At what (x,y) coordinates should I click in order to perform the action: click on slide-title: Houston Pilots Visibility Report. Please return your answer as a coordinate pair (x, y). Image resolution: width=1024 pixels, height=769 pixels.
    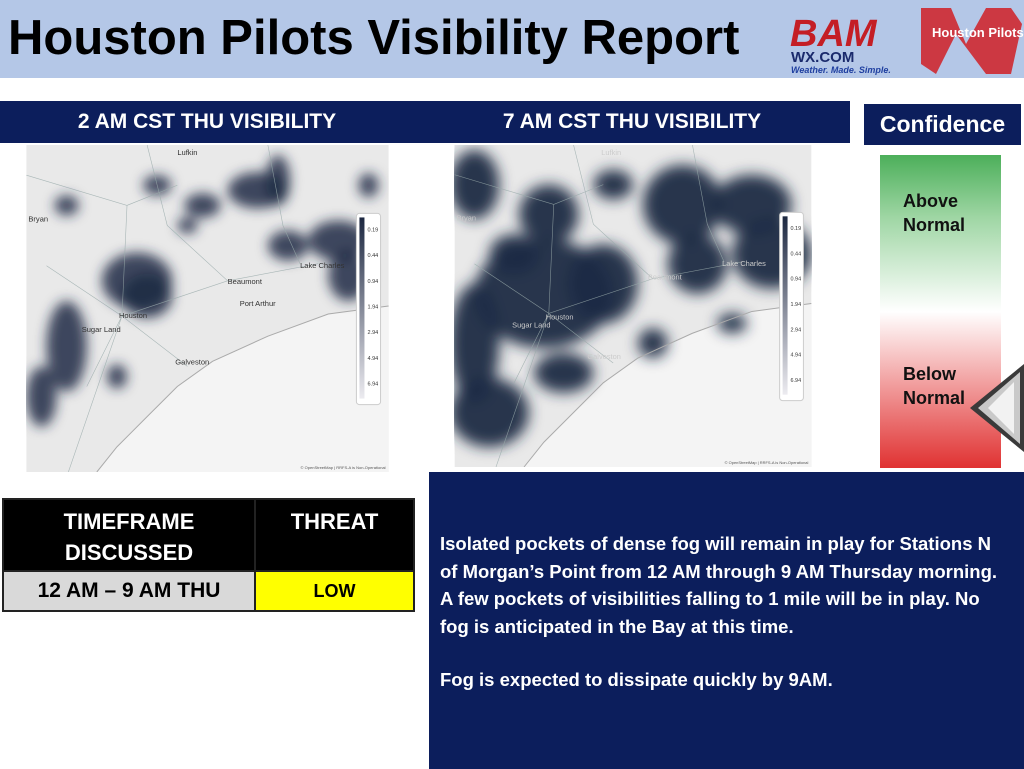
    Looking at the image, I should click on (374, 38).